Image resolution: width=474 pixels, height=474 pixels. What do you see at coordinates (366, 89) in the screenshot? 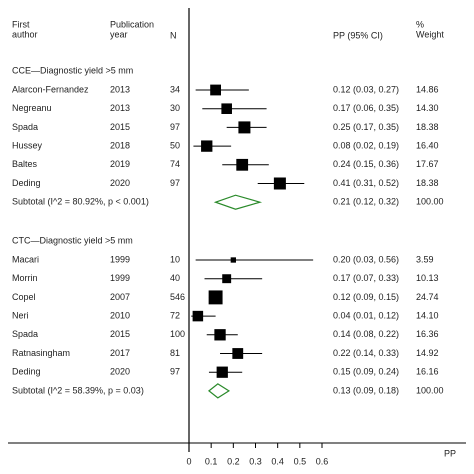
I see `study-ci: 0.12 (0.03, 0.27)` at bounding box center [366, 89].